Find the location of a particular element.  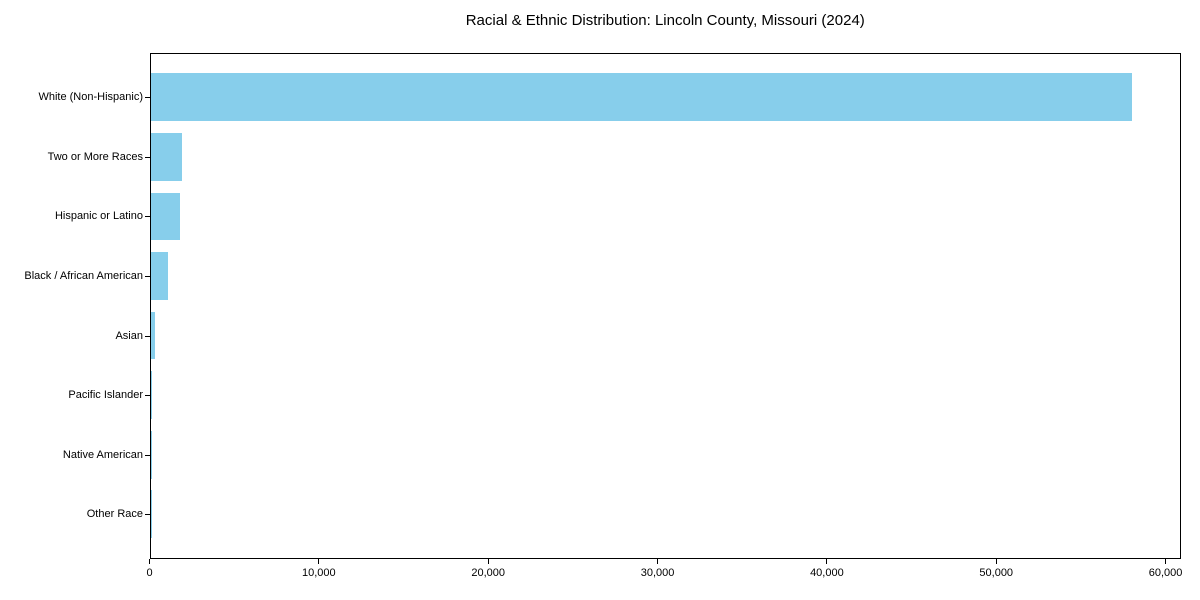

bar-pacific-islander is located at coordinates (151, 395).